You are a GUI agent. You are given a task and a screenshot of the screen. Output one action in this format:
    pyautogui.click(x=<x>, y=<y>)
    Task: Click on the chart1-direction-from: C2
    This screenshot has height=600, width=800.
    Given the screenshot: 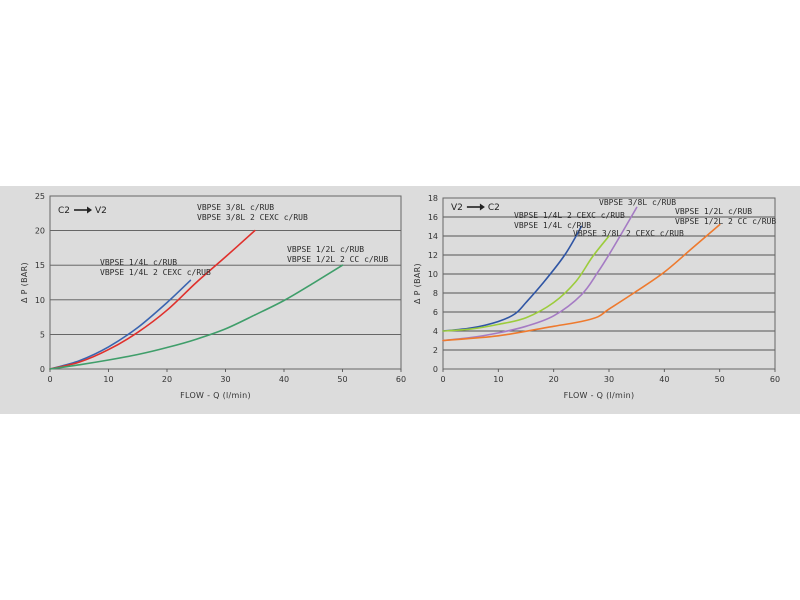 What is the action you would take?
    pyautogui.click(x=64, y=211)
    